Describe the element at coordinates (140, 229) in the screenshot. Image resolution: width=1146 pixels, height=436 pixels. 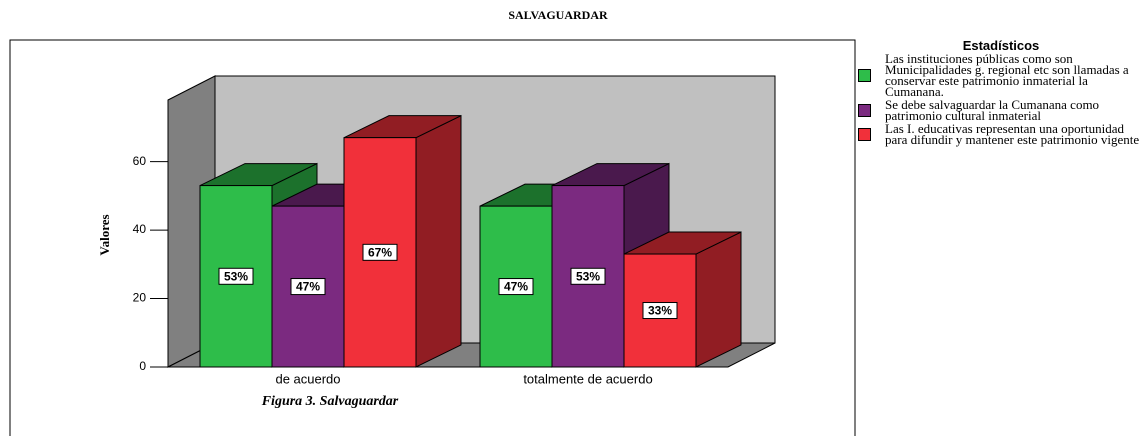
I see `y-tick-label: 40` at that location.